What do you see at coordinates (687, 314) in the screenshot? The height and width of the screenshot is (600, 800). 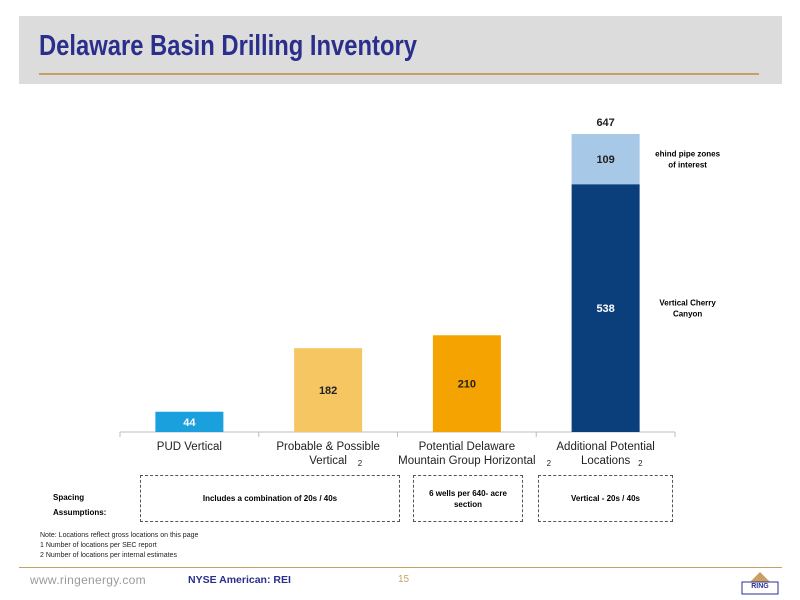 I see `series-annotation: Canyon` at bounding box center [687, 314].